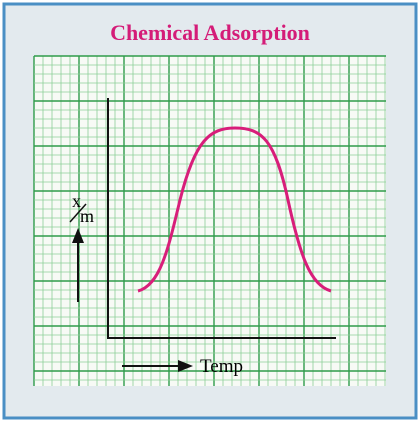  I want to click on y-label-numerator: x, so click(76, 201).